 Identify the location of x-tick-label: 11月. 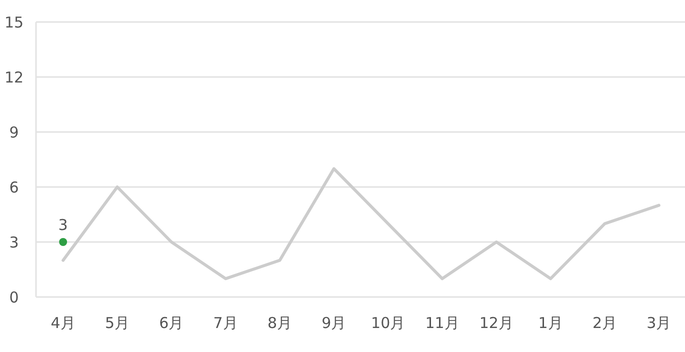
(442, 323).